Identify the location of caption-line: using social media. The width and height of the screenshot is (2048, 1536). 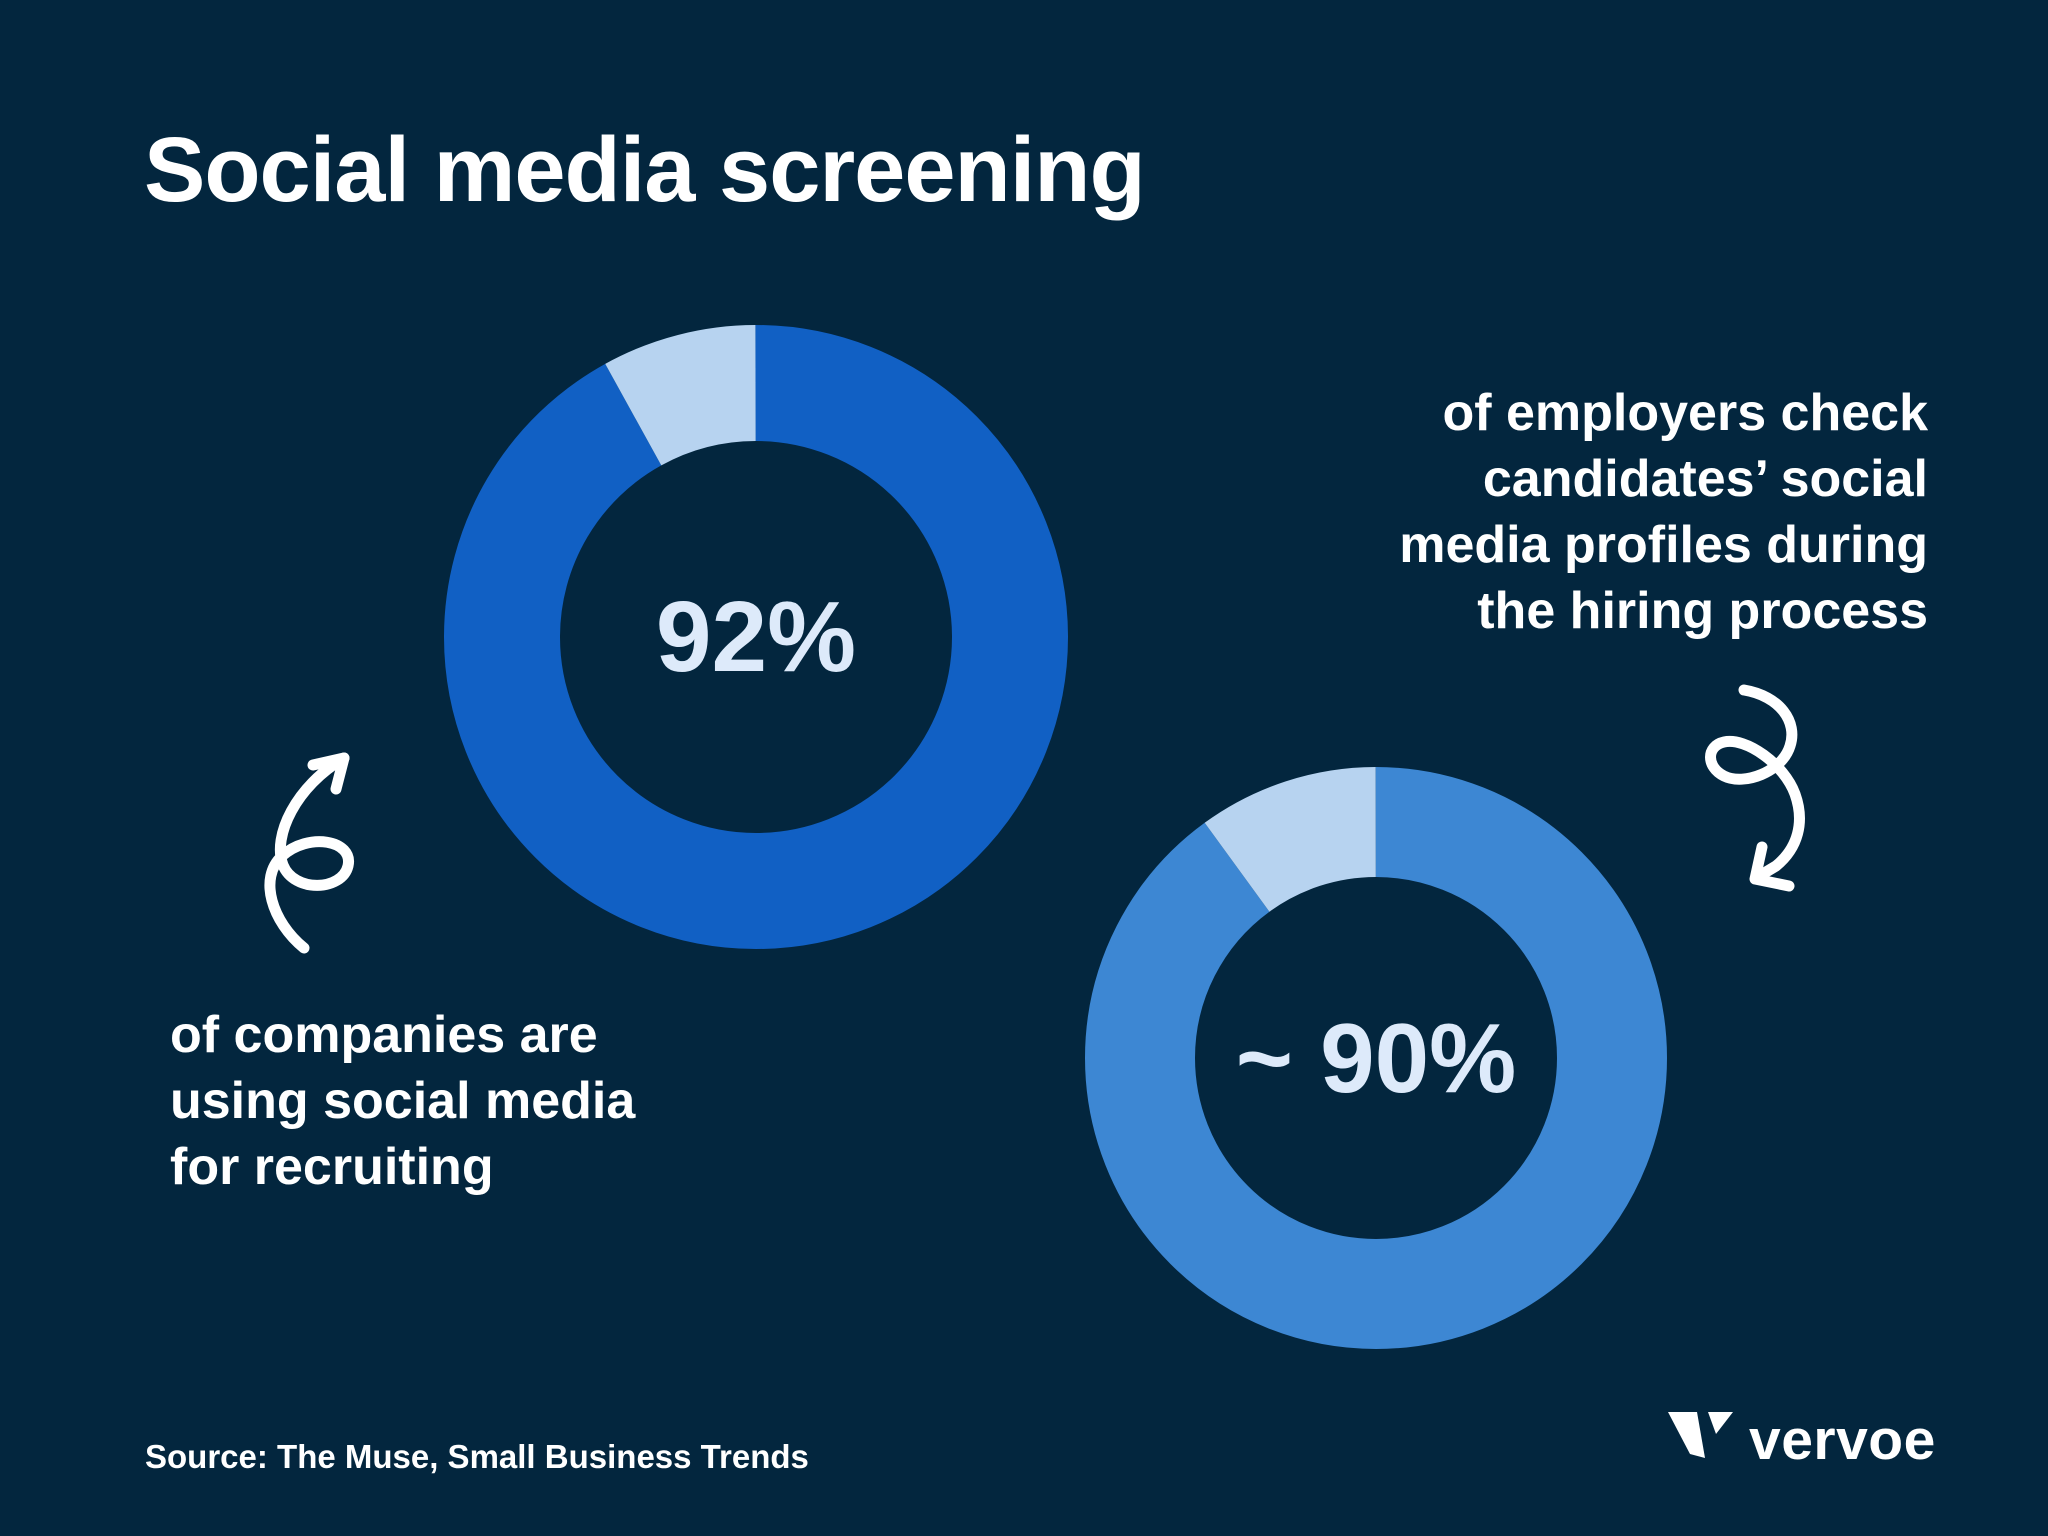
(403, 1101).